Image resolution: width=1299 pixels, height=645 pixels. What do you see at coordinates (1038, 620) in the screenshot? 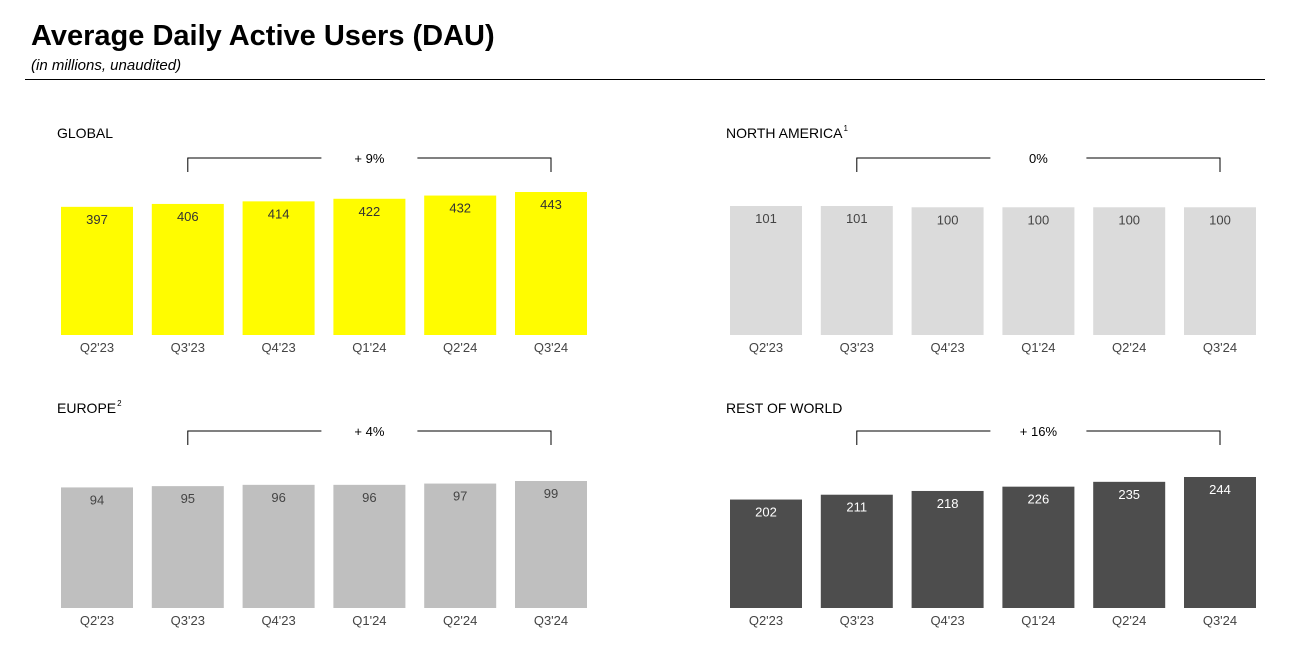
I see `rest-of-world-category-label: Q1'24` at bounding box center [1038, 620].